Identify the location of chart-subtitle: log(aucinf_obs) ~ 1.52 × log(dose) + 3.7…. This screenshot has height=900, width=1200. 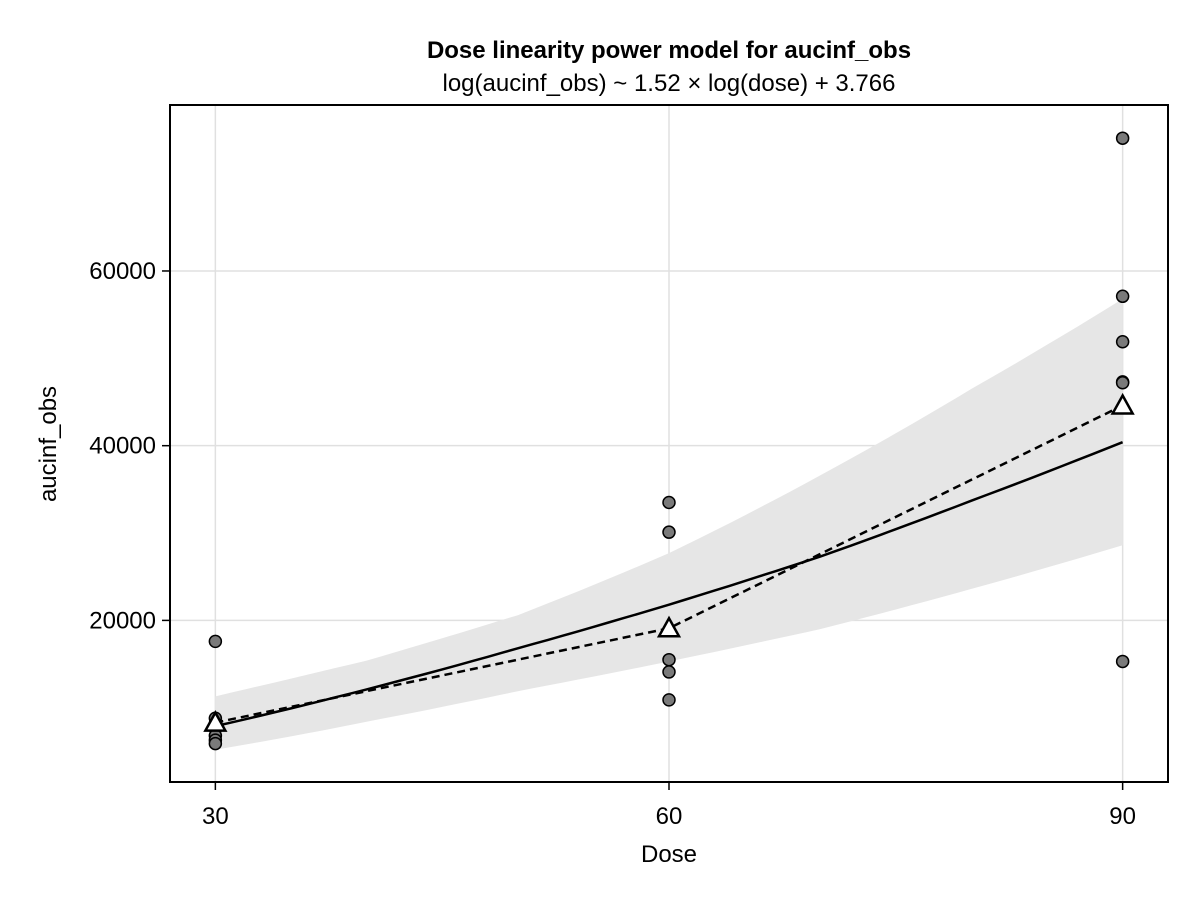
(669, 83).